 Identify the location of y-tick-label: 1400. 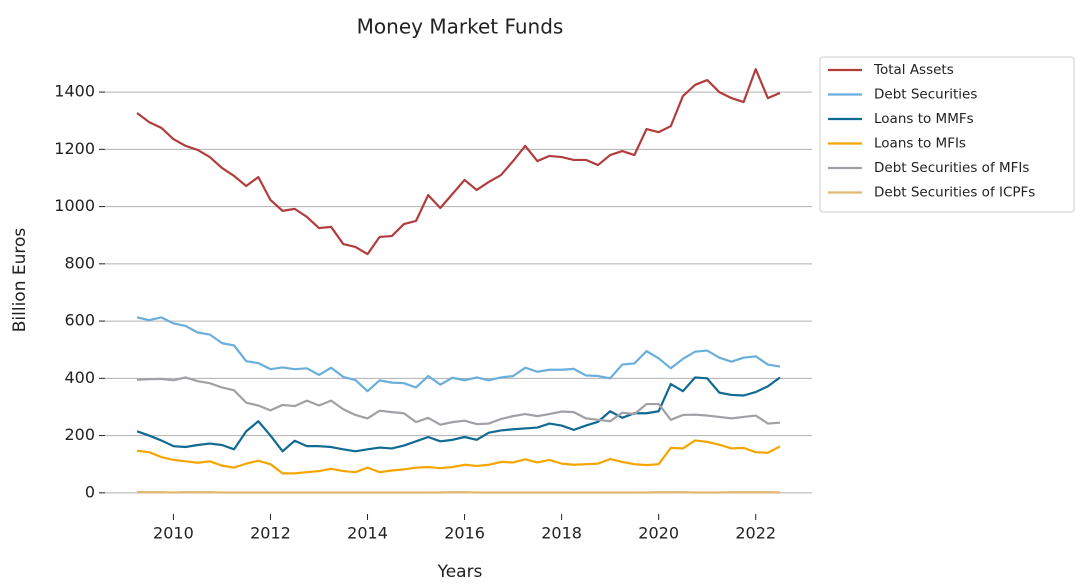
(74, 91).